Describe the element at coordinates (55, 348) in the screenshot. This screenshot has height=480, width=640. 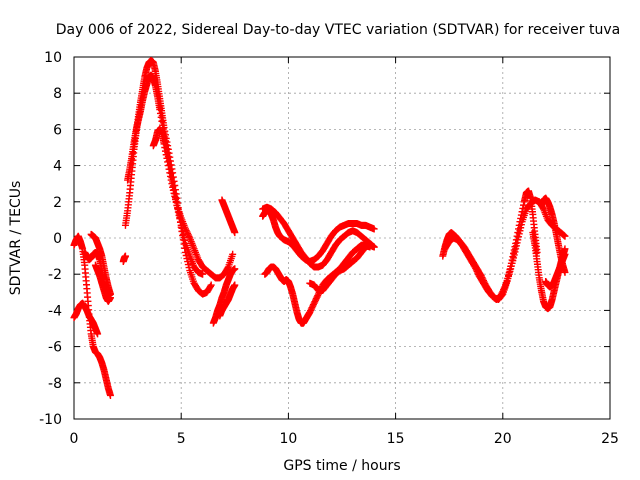
I see `y-tick-label: -6` at that location.